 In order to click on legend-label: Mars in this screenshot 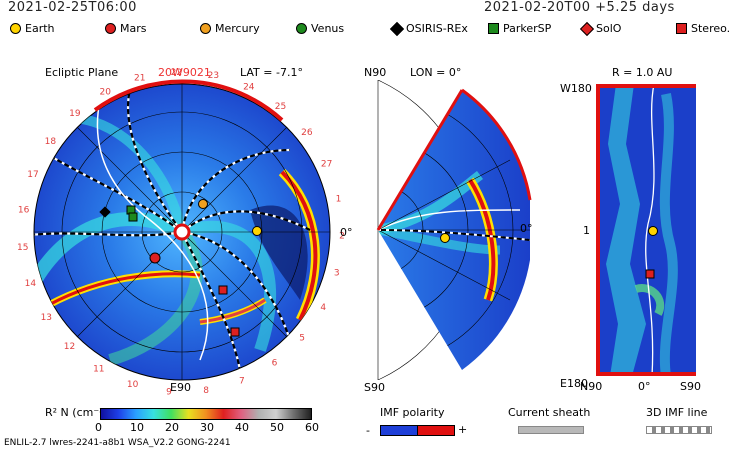, I will do `click(133, 28)`.